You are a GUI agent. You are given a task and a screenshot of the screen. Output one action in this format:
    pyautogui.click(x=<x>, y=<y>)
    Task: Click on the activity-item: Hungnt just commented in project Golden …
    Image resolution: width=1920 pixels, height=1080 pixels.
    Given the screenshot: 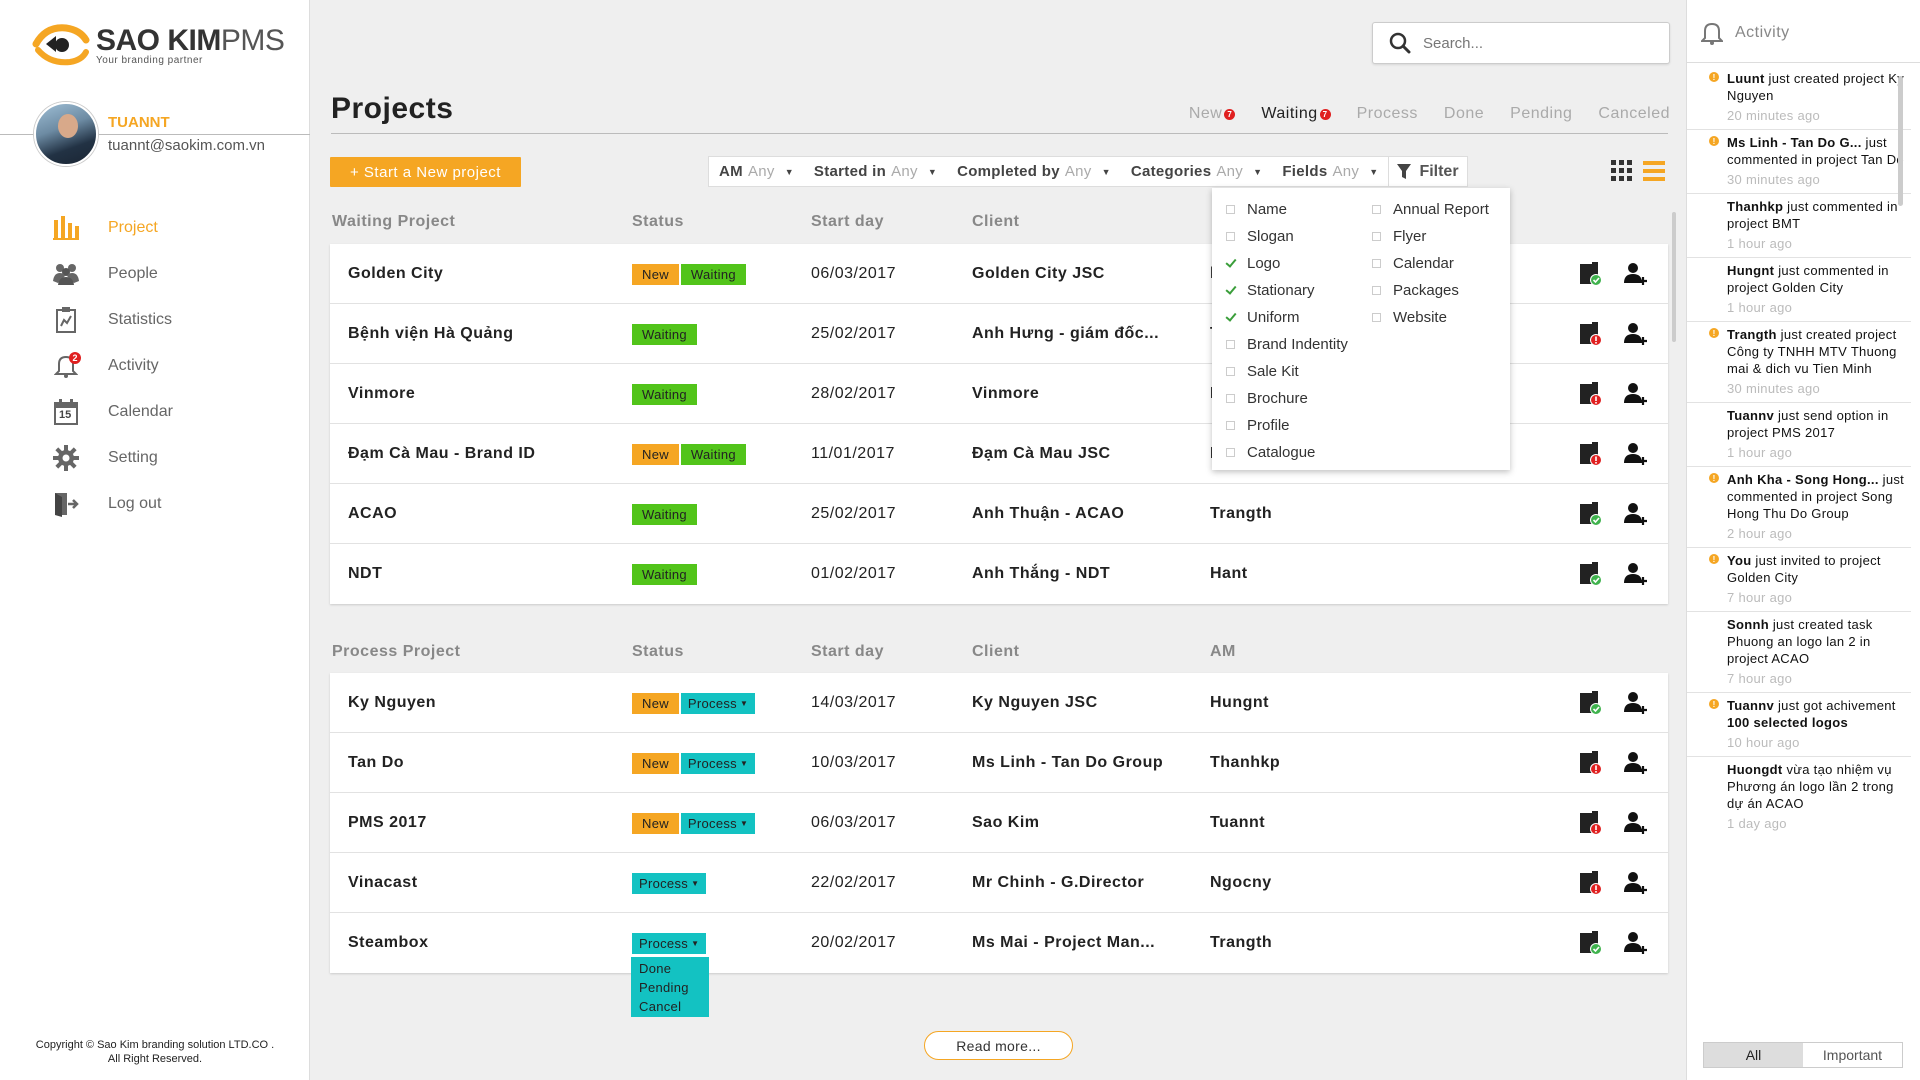 What is the action you would take?
    pyautogui.click(x=1799, y=290)
    